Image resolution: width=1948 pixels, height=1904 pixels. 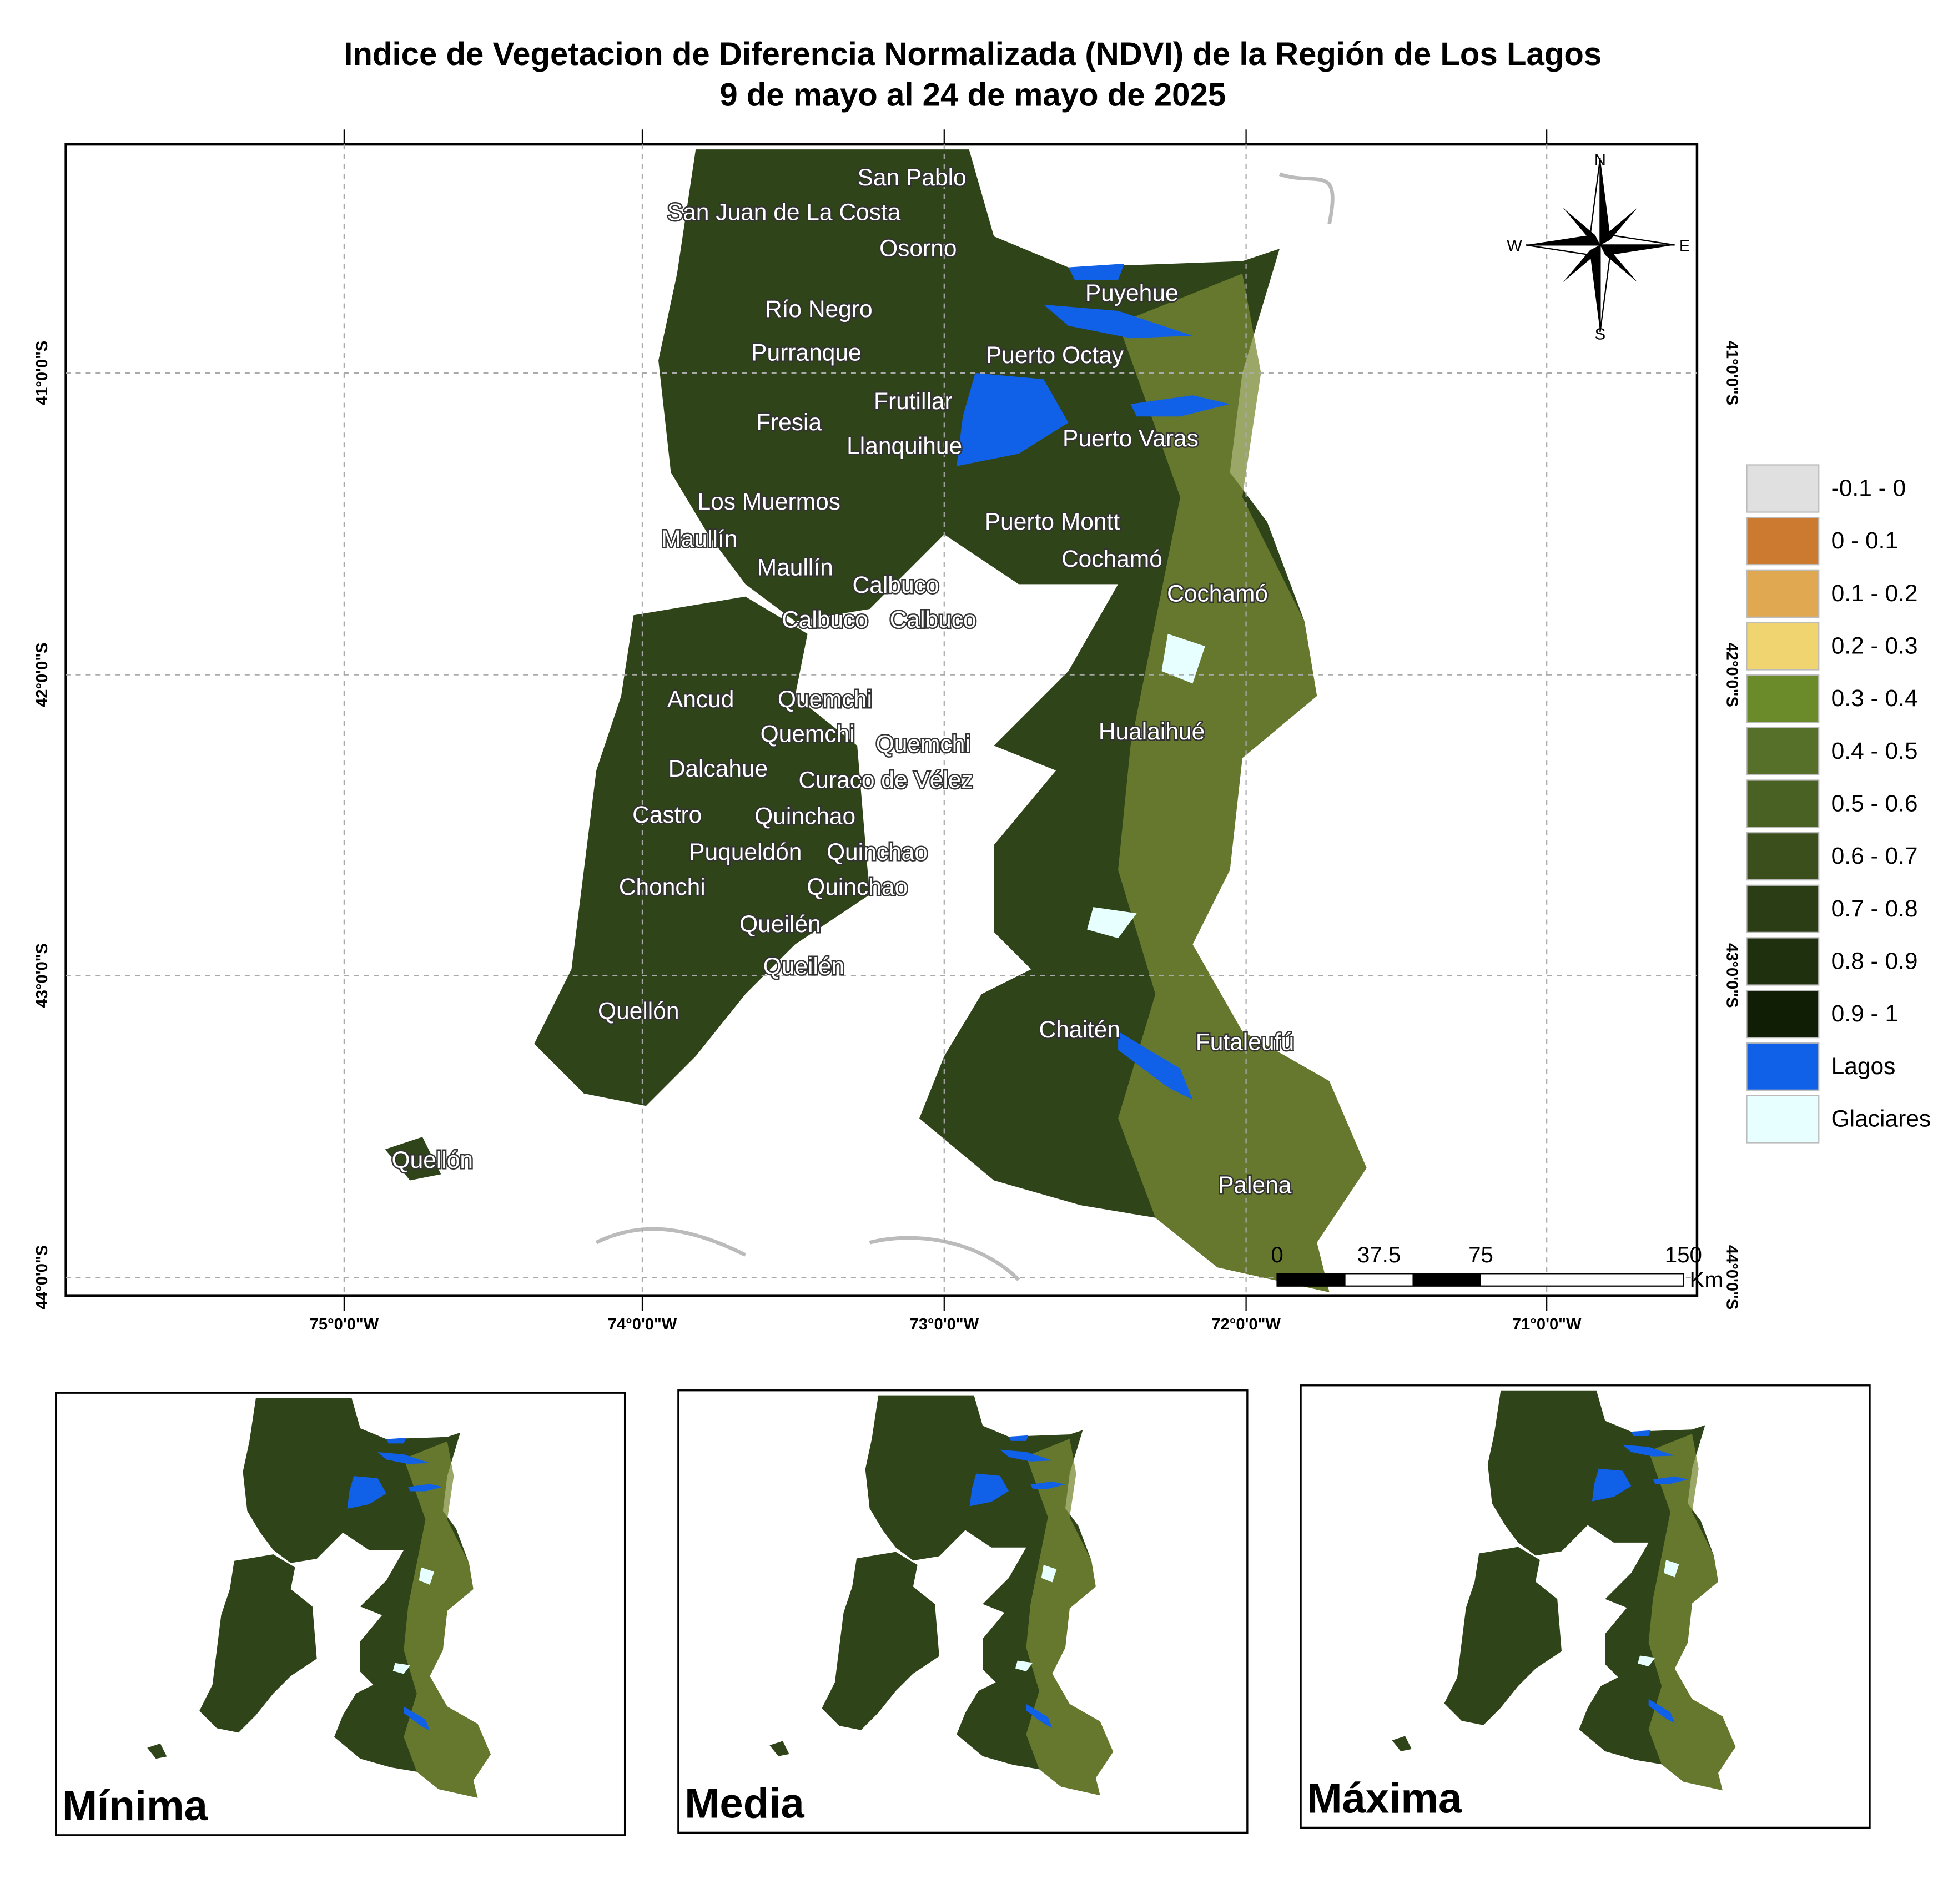 I want to click on place-label: Puerto Varas, so click(x=1131, y=439).